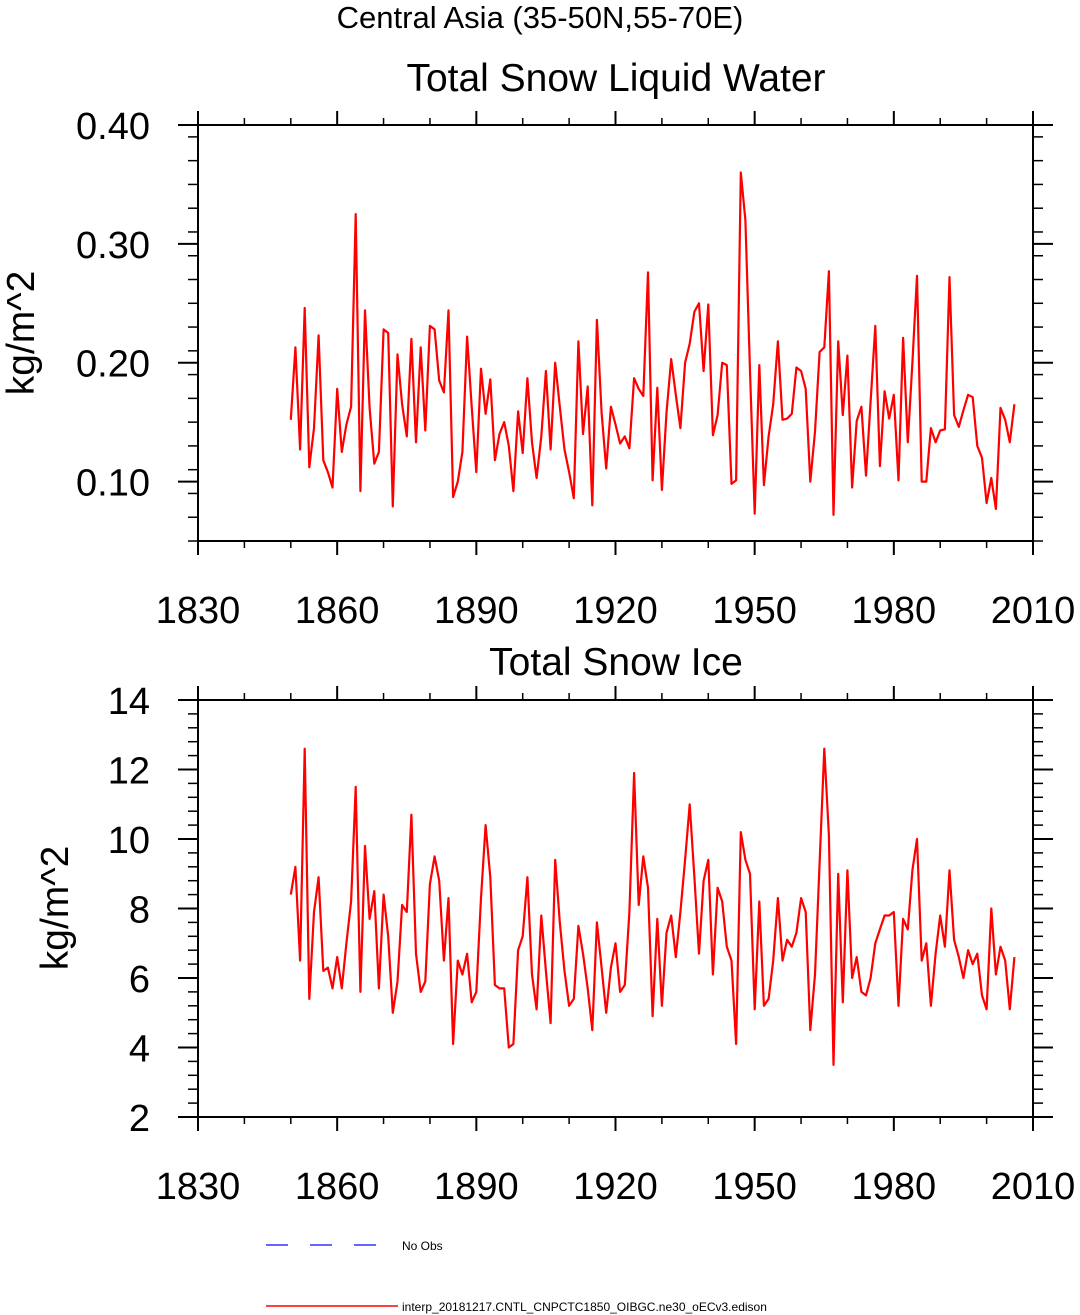 The width and height of the screenshot is (1080, 1315). I want to click on y-tick-label: 0.20, so click(113, 365).